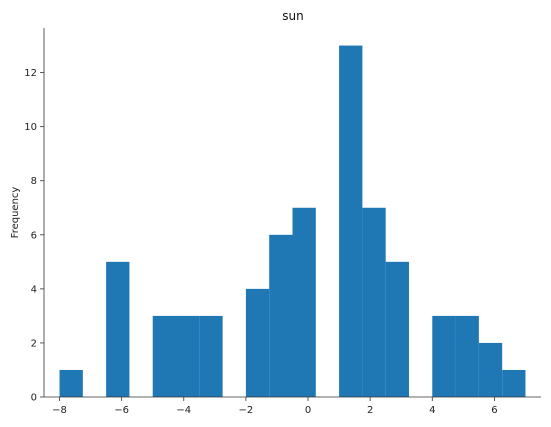  Describe the element at coordinates (34, 289) in the screenshot. I see `y-tick-label-2: 4` at that location.